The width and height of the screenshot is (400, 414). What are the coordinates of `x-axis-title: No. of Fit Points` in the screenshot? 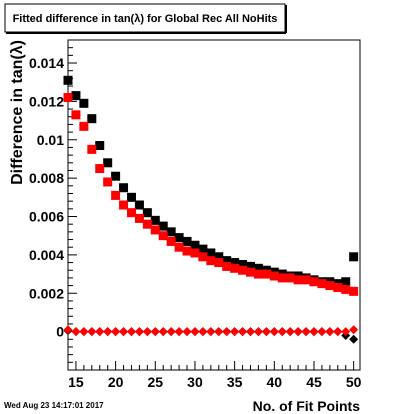 It's located at (307, 406).